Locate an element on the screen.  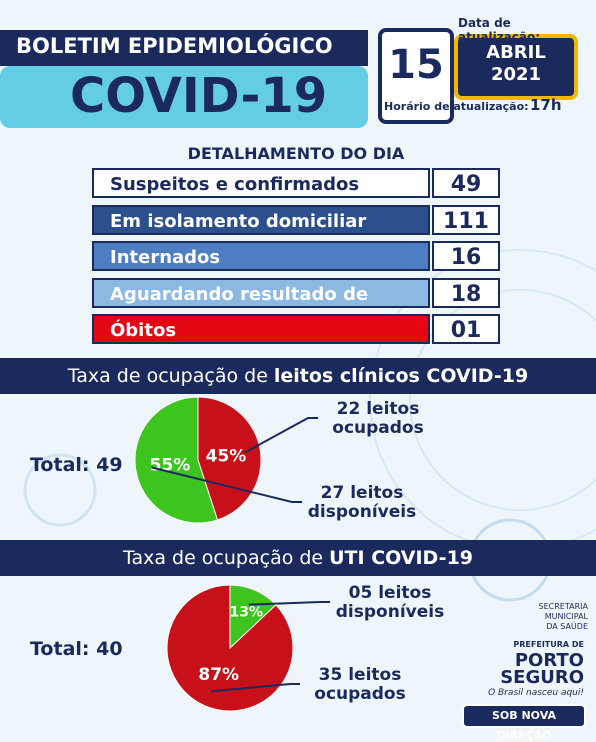
city: PORTO SEGURO is located at coordinates (542, 669).